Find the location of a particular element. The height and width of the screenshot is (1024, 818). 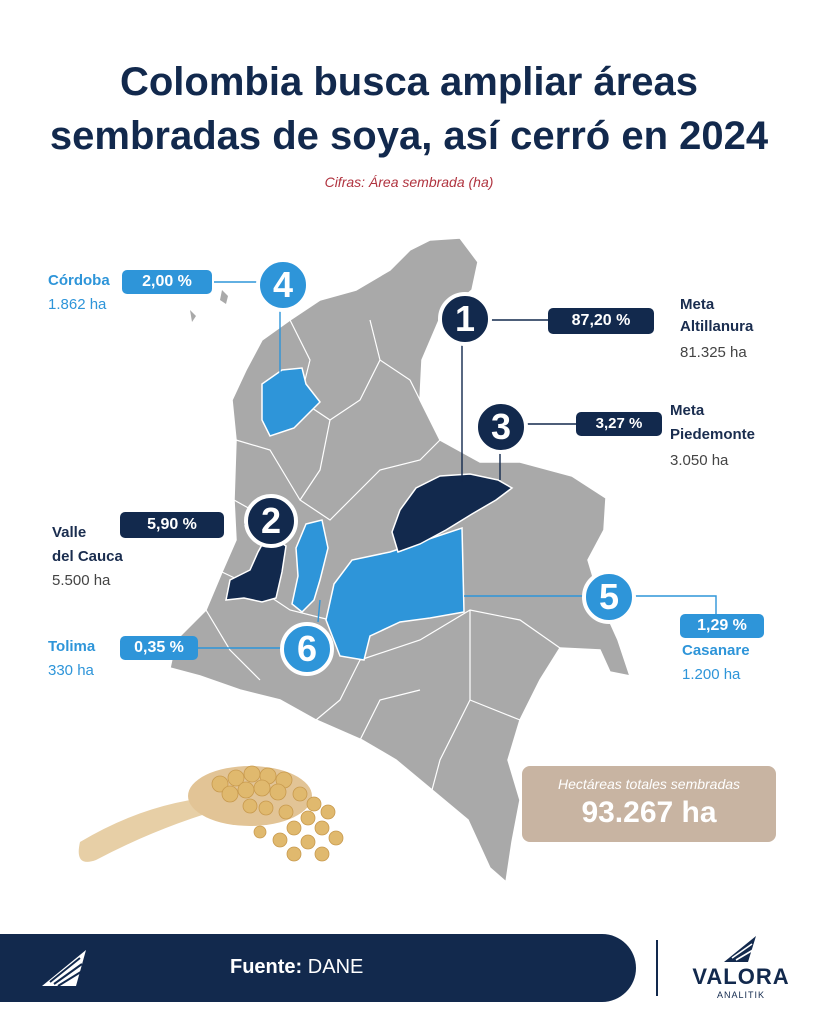

total-area-box: Hectáreas totales sembradas 93.267 ha is located at coordinates (649, 804).